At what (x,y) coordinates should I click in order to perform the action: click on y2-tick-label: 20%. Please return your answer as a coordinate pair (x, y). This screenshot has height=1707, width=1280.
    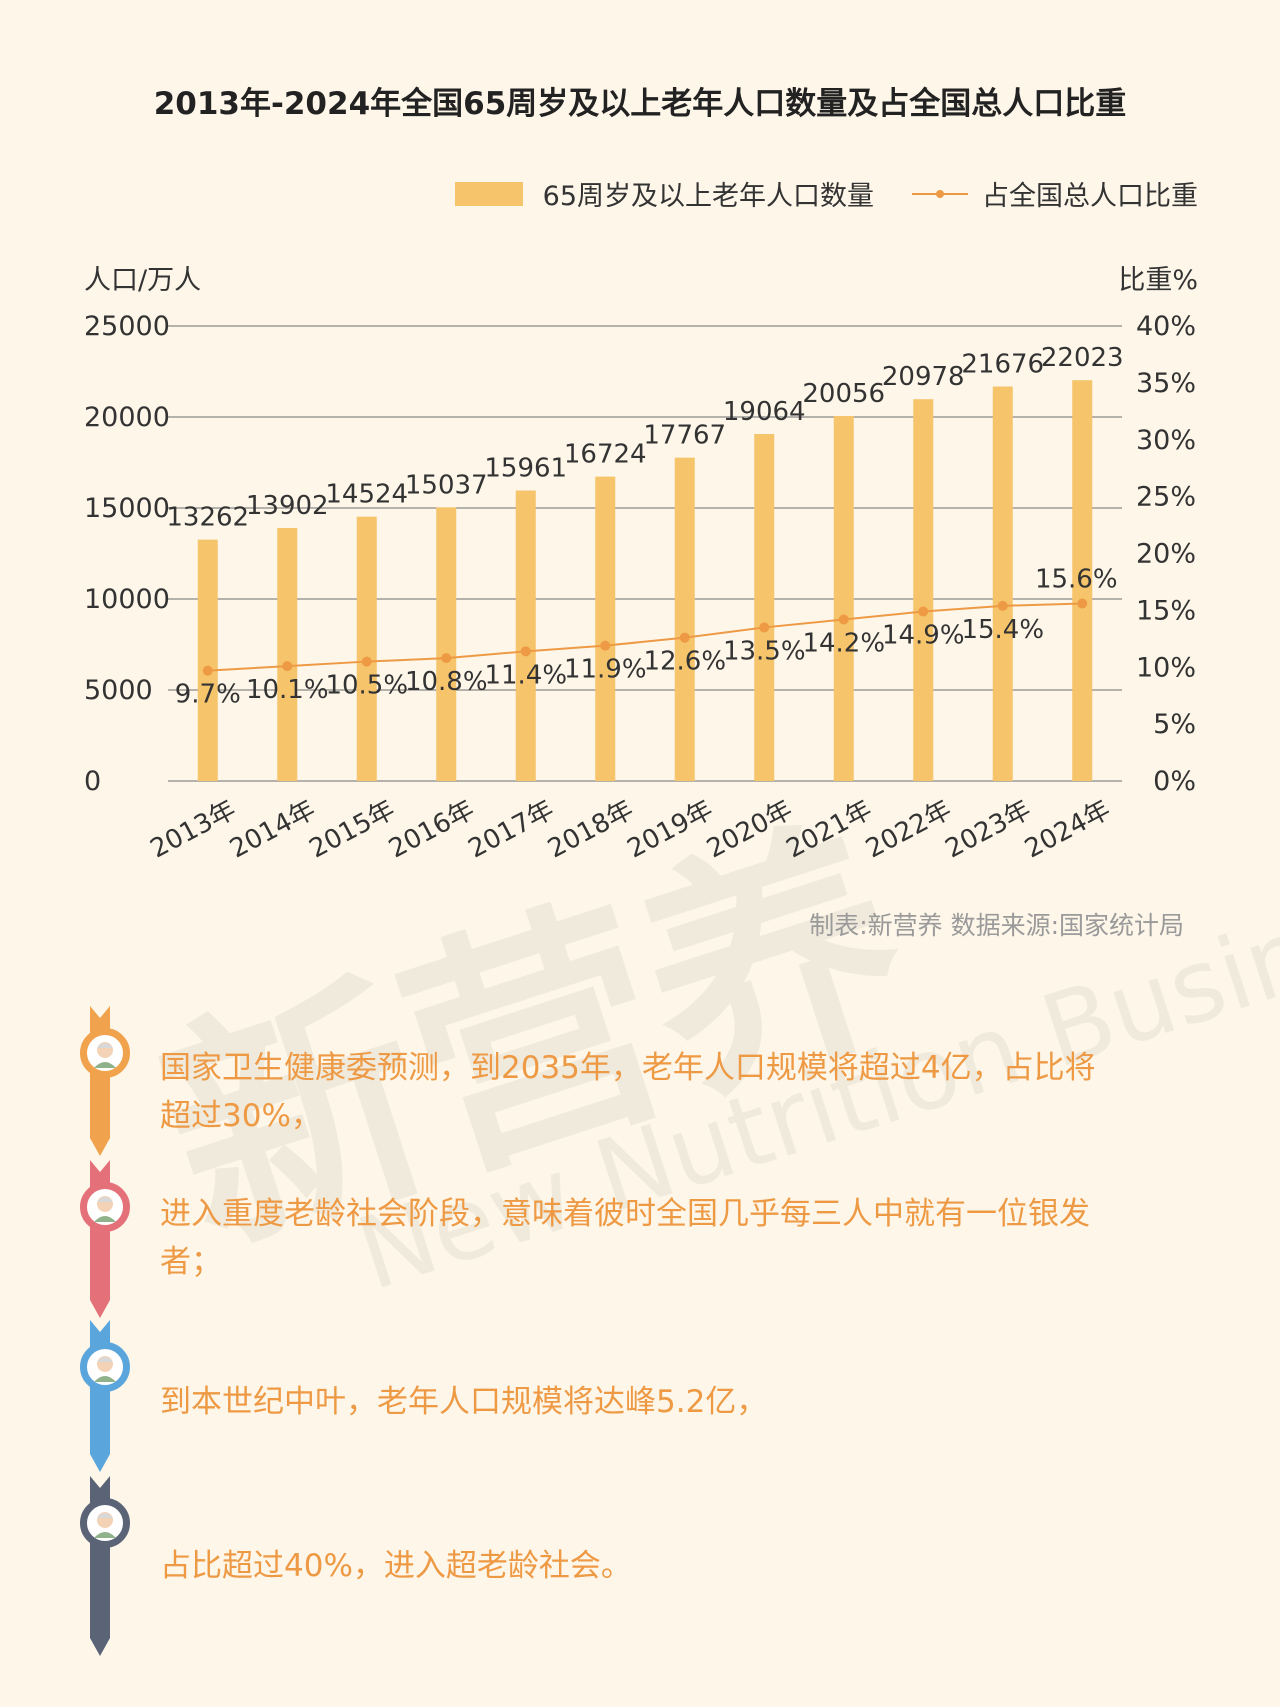
    Looking at the image, I should click on (1166, 554).